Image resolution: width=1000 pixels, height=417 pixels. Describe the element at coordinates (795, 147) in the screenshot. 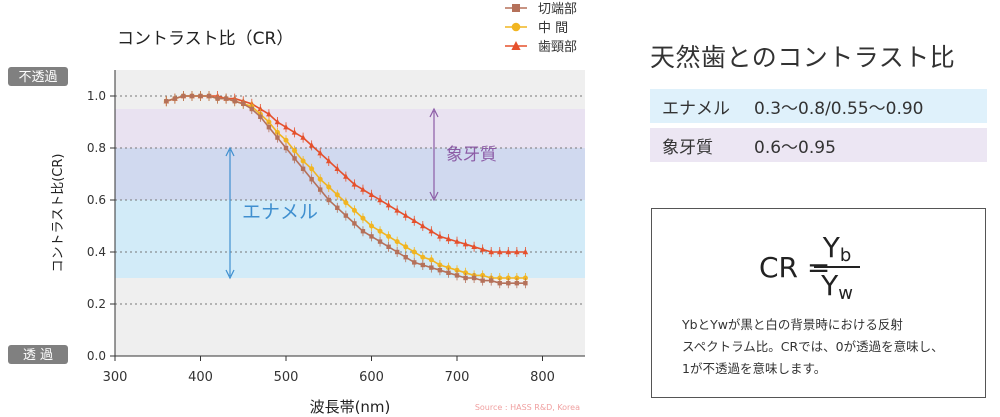

I see `dentin-range-value: 0.6〜0.95` at that location.